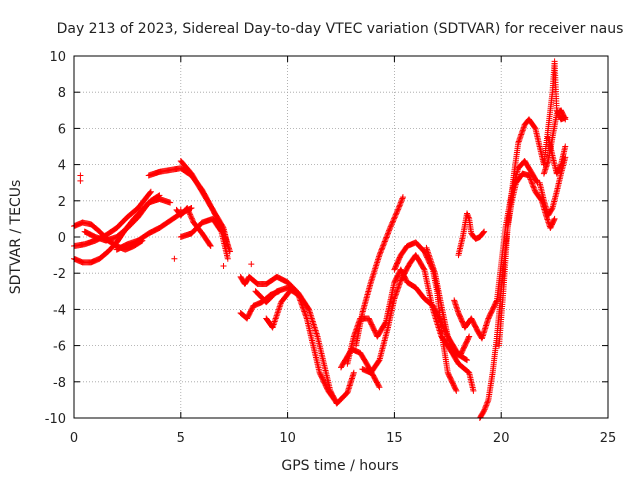 The width and height of the screenshot is (640, 480). What do you see at coordinates (16, 237) in the screenshot?
I see `y-axis-label: SDTVAR / TECUs` at bounding box center [16, 237].